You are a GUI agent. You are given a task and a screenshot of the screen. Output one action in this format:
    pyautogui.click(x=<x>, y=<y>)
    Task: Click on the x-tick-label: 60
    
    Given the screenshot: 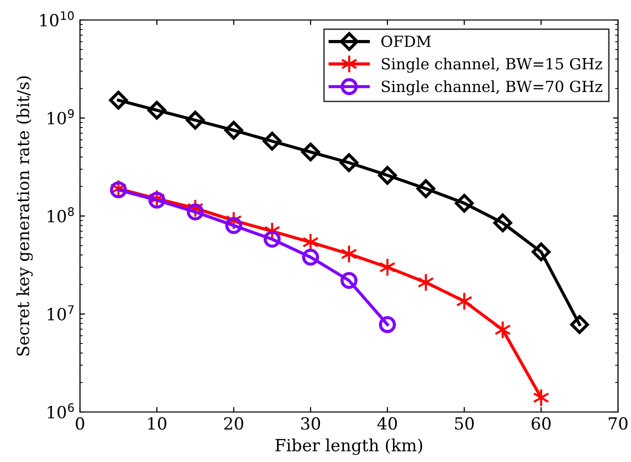 What is the action you would take?
    pyautogui.click(x=541, y=423)
    